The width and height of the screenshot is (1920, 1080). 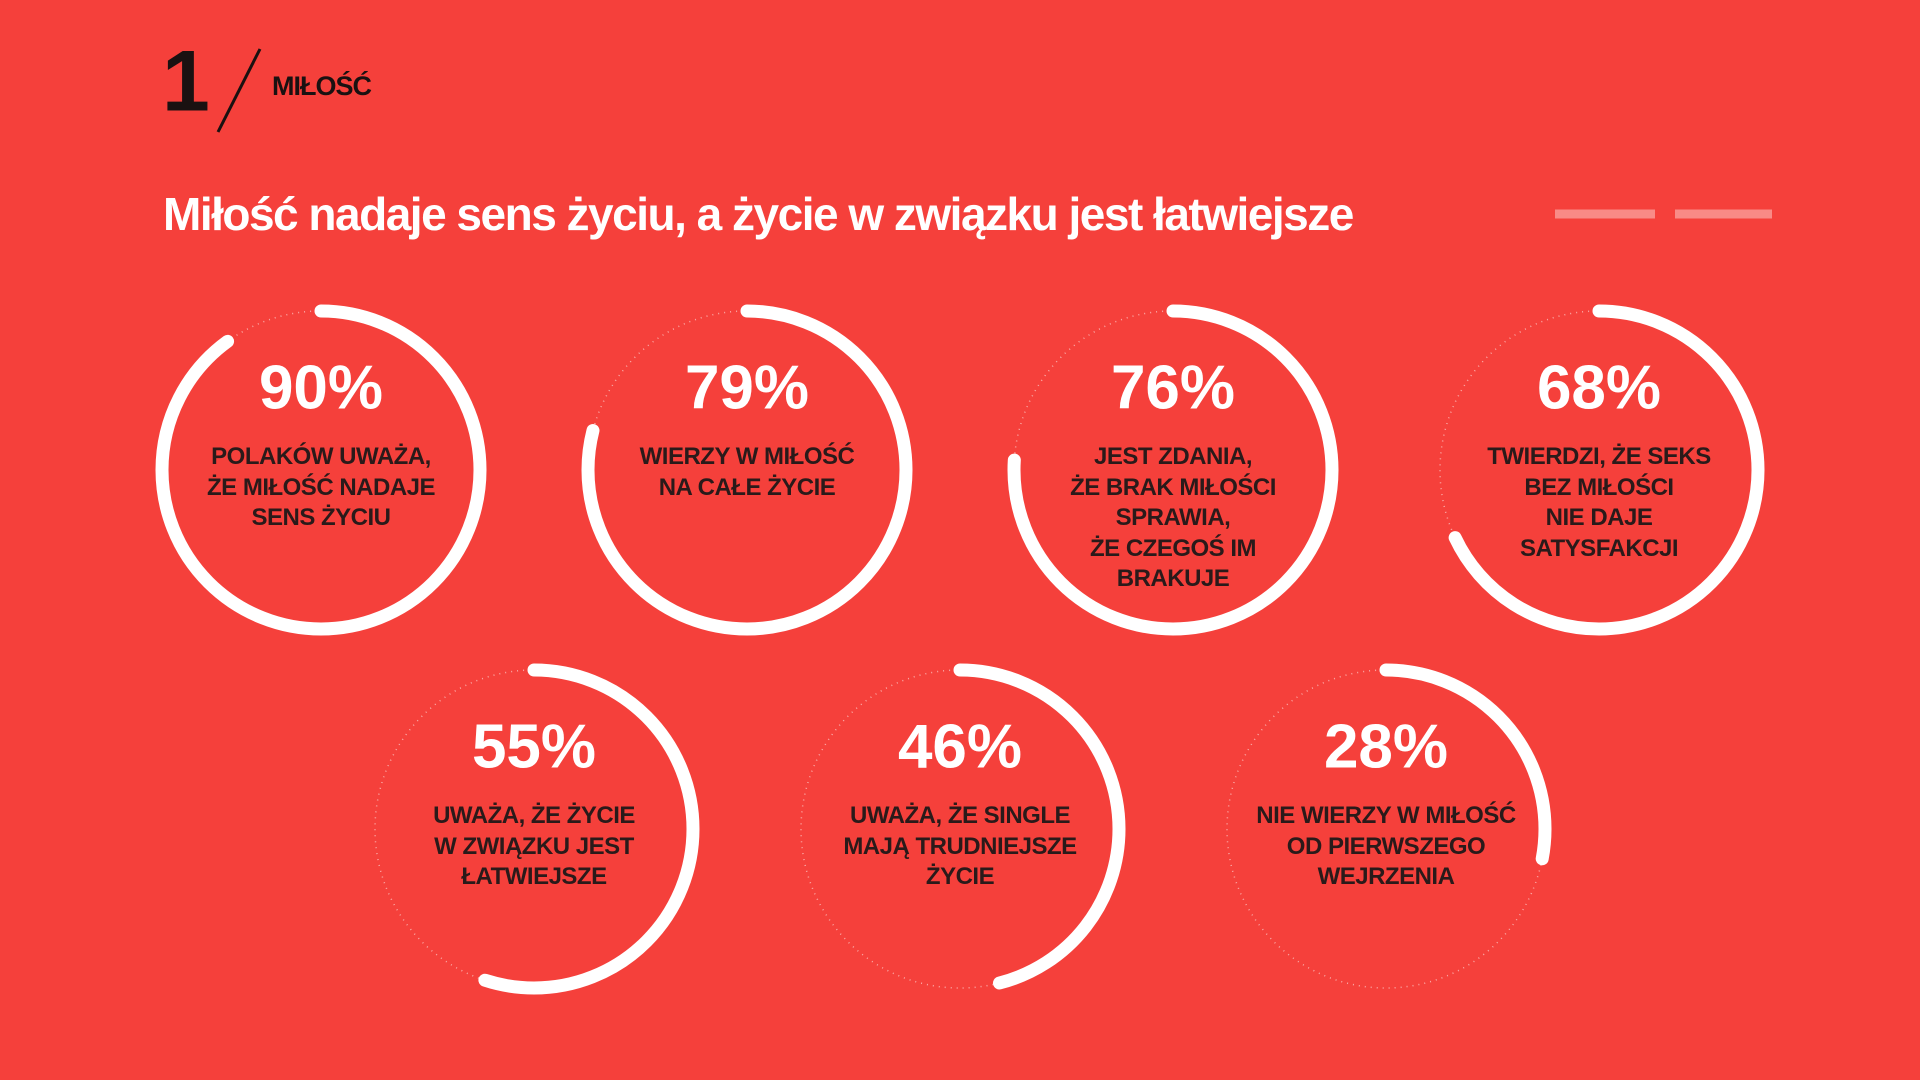 I want to click on value-label: 76%, so click(x=1173, y=387).